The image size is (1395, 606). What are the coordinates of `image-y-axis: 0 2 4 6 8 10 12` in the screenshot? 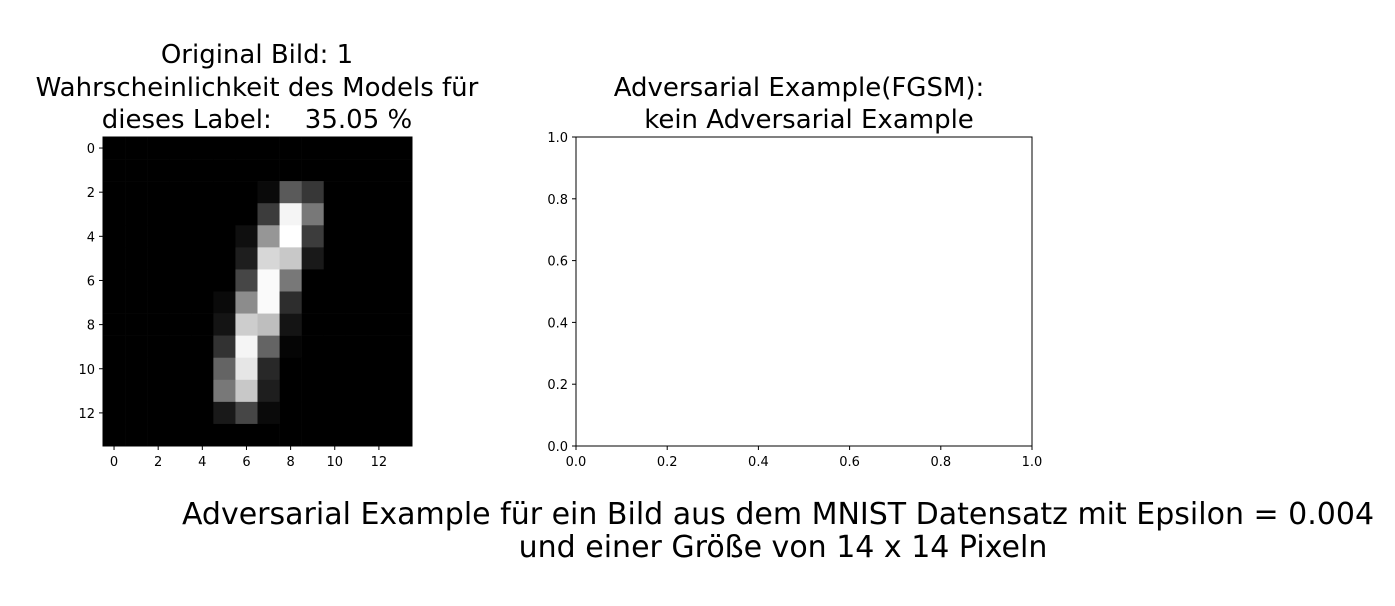 It's located at (90, 282).